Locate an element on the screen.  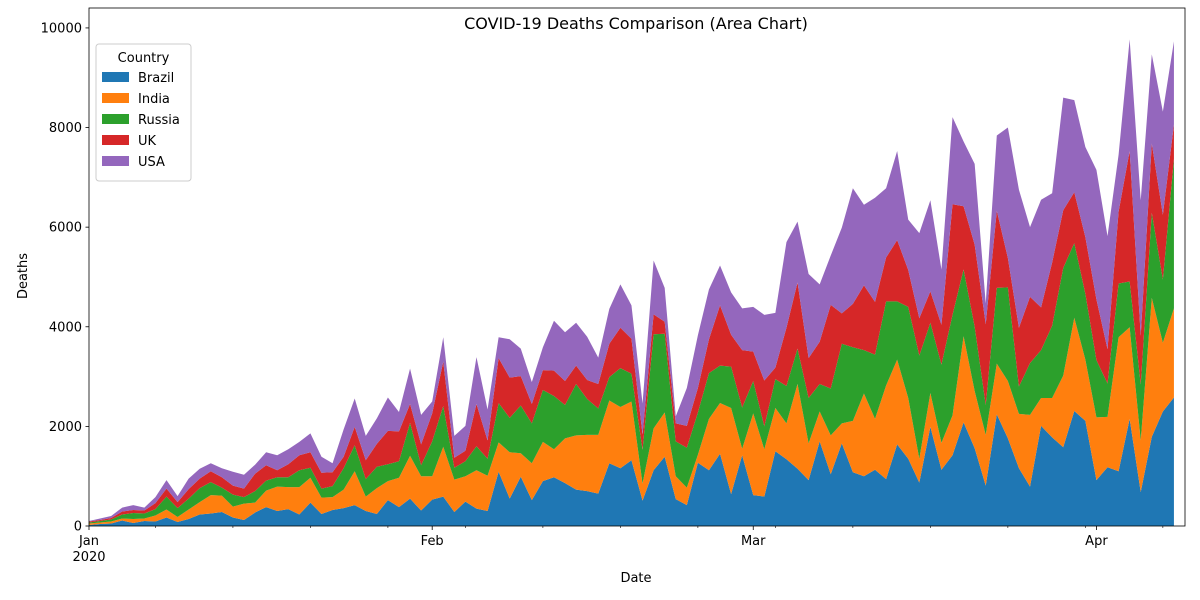
legend-swatch-brazil is located at coordinates (115, 77).